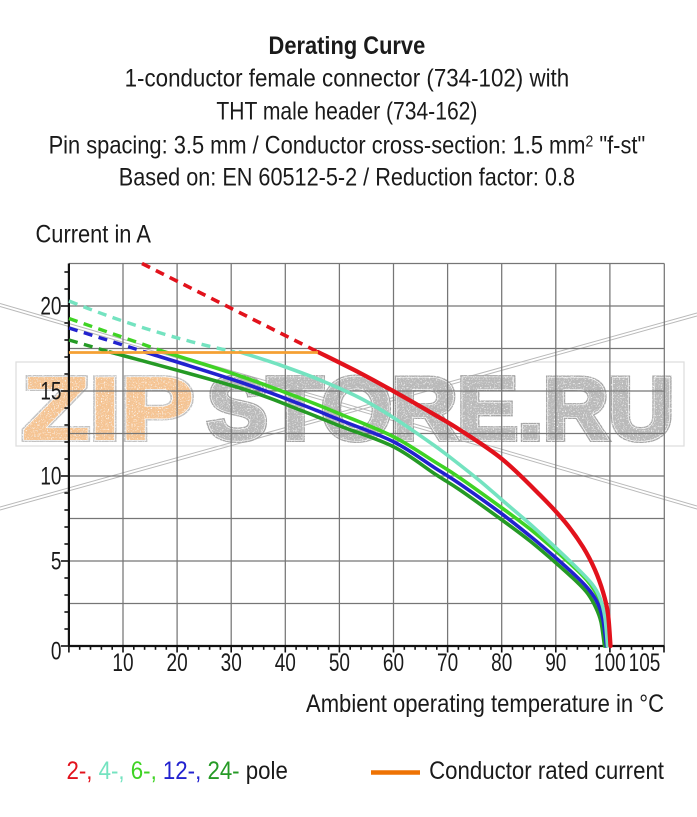  I want to click on svg-text: STORE.RU, so click(440, 408).